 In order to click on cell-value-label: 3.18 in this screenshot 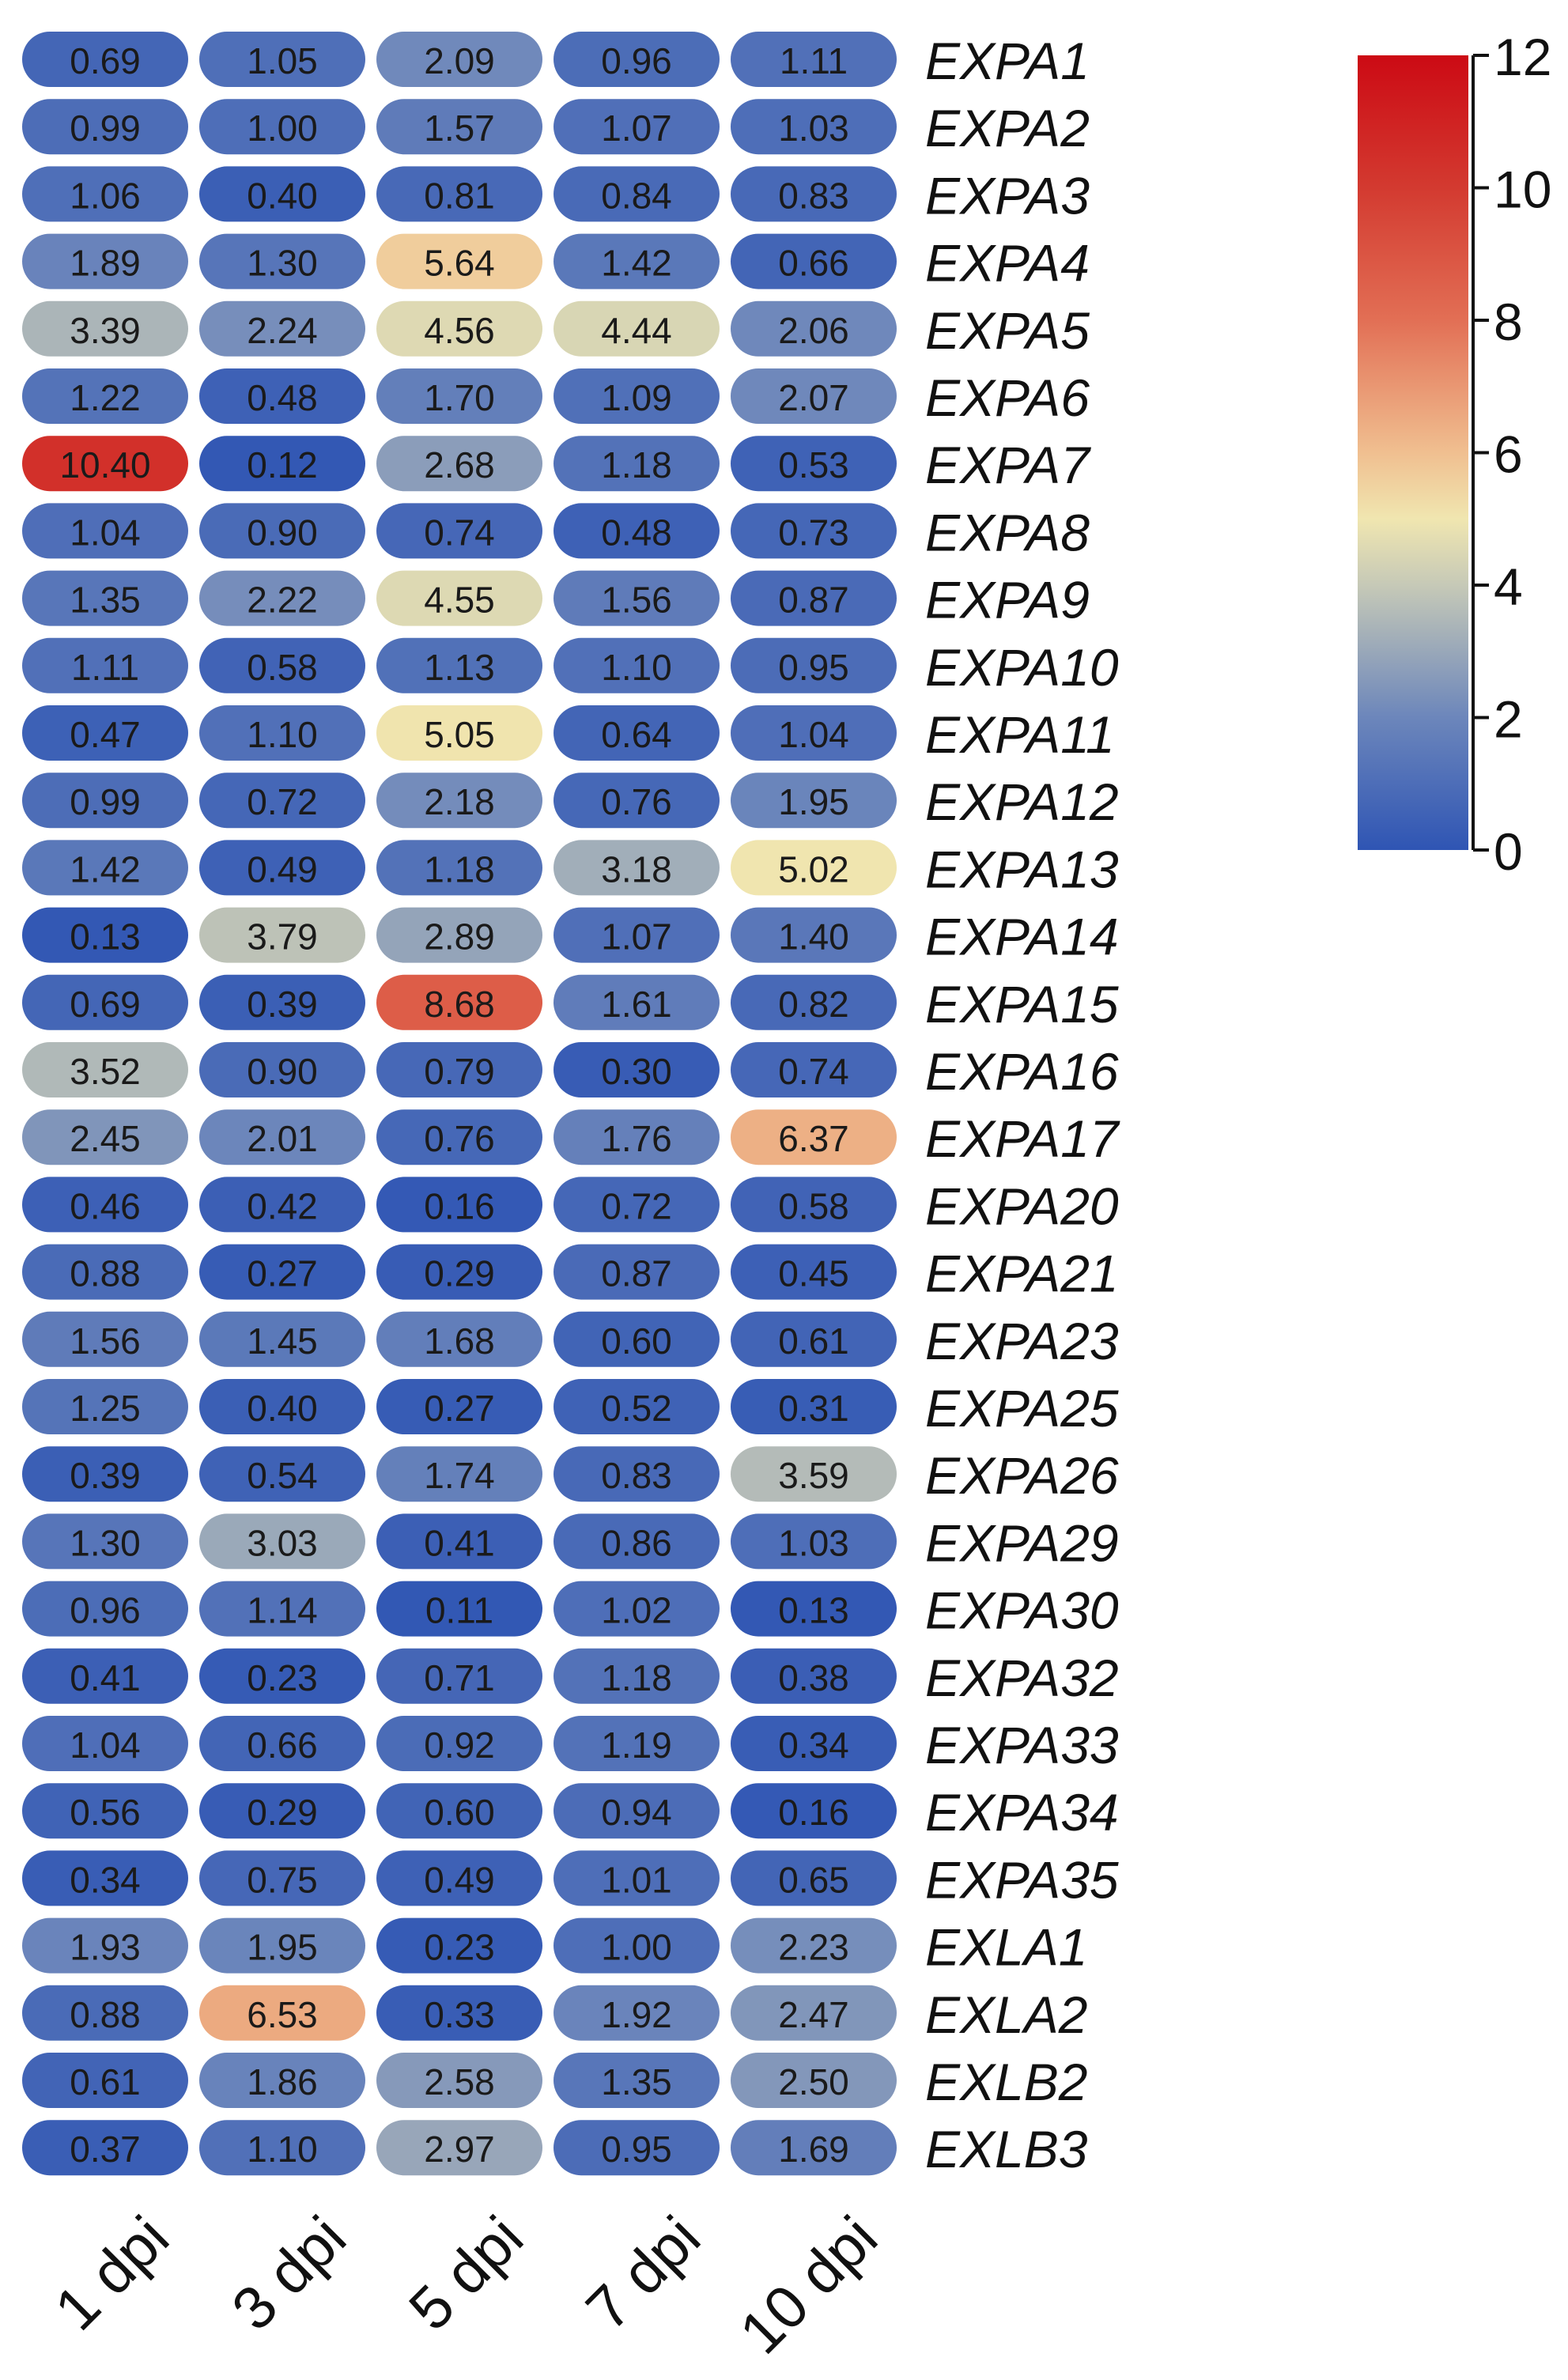, I will do `click(636, 869)`.